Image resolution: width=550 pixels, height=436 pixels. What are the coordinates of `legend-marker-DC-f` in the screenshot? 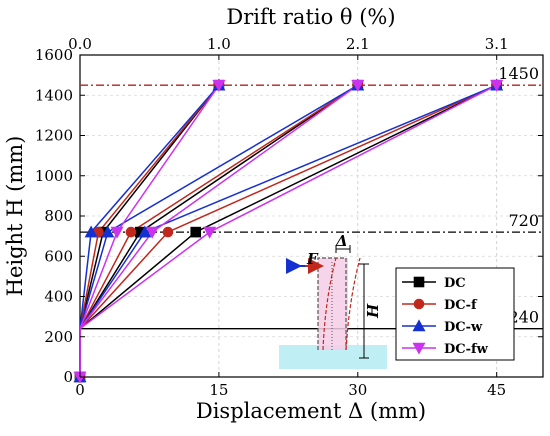 It's located at (419, 304).